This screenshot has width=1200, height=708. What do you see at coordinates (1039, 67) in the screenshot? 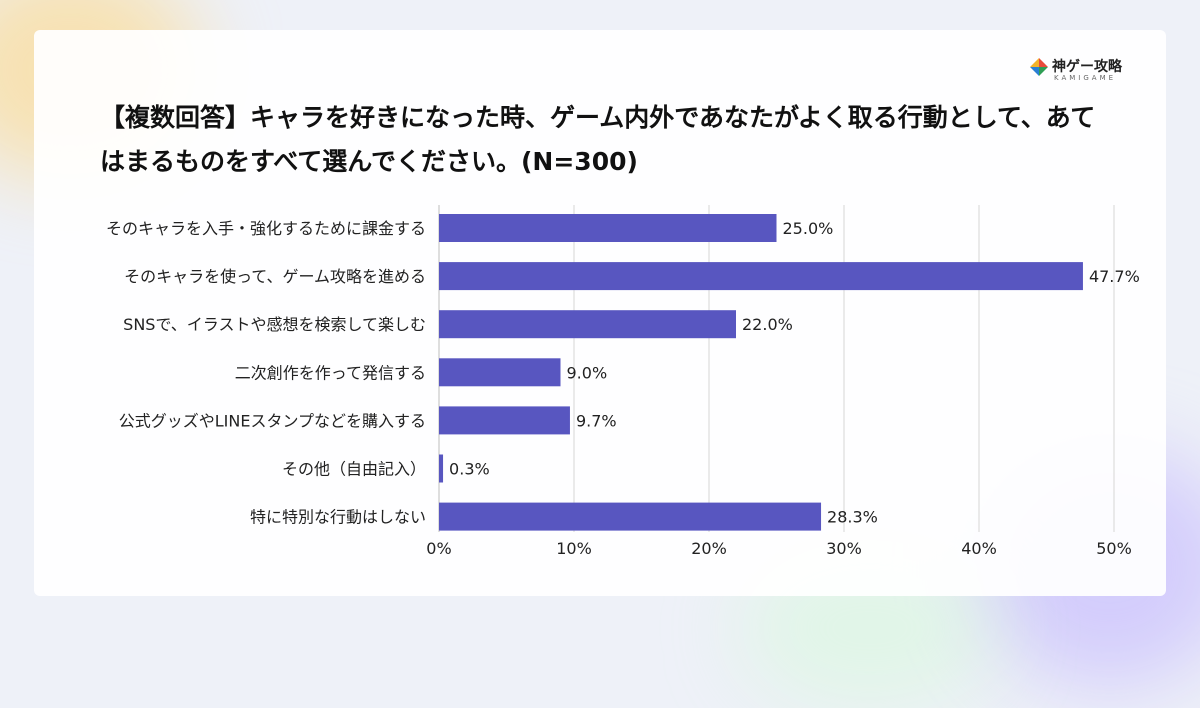
I see `kamigame-logo-icon` at bounding box center [1039, 67].